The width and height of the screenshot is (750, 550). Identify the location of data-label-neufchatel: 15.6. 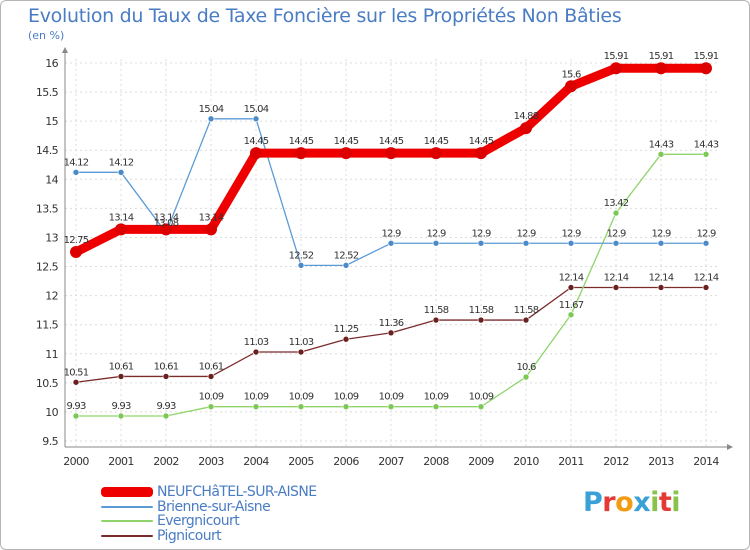
(571, 74).